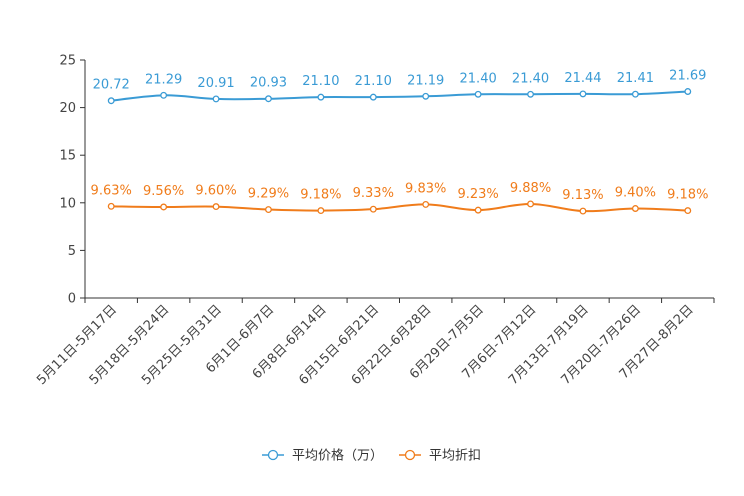 Image resolution: width=744 pixels, height=496 pixels. What do you see at coordinates (215, 83) in the screenshot?
I see `data-label: 20.91` at bounding box center [215, 83].